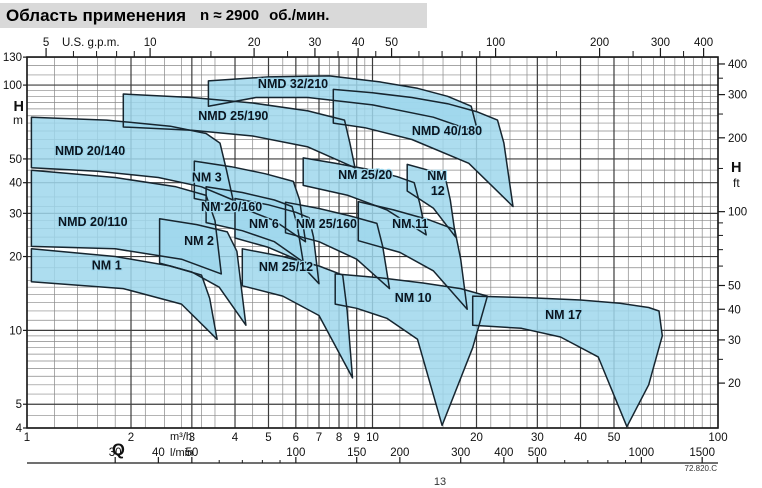 This screenshot has height=488, width=762. Describe the element at coordinates (702, 453) in the screenshot. I see `axis-tick-label: 1500` at that location.